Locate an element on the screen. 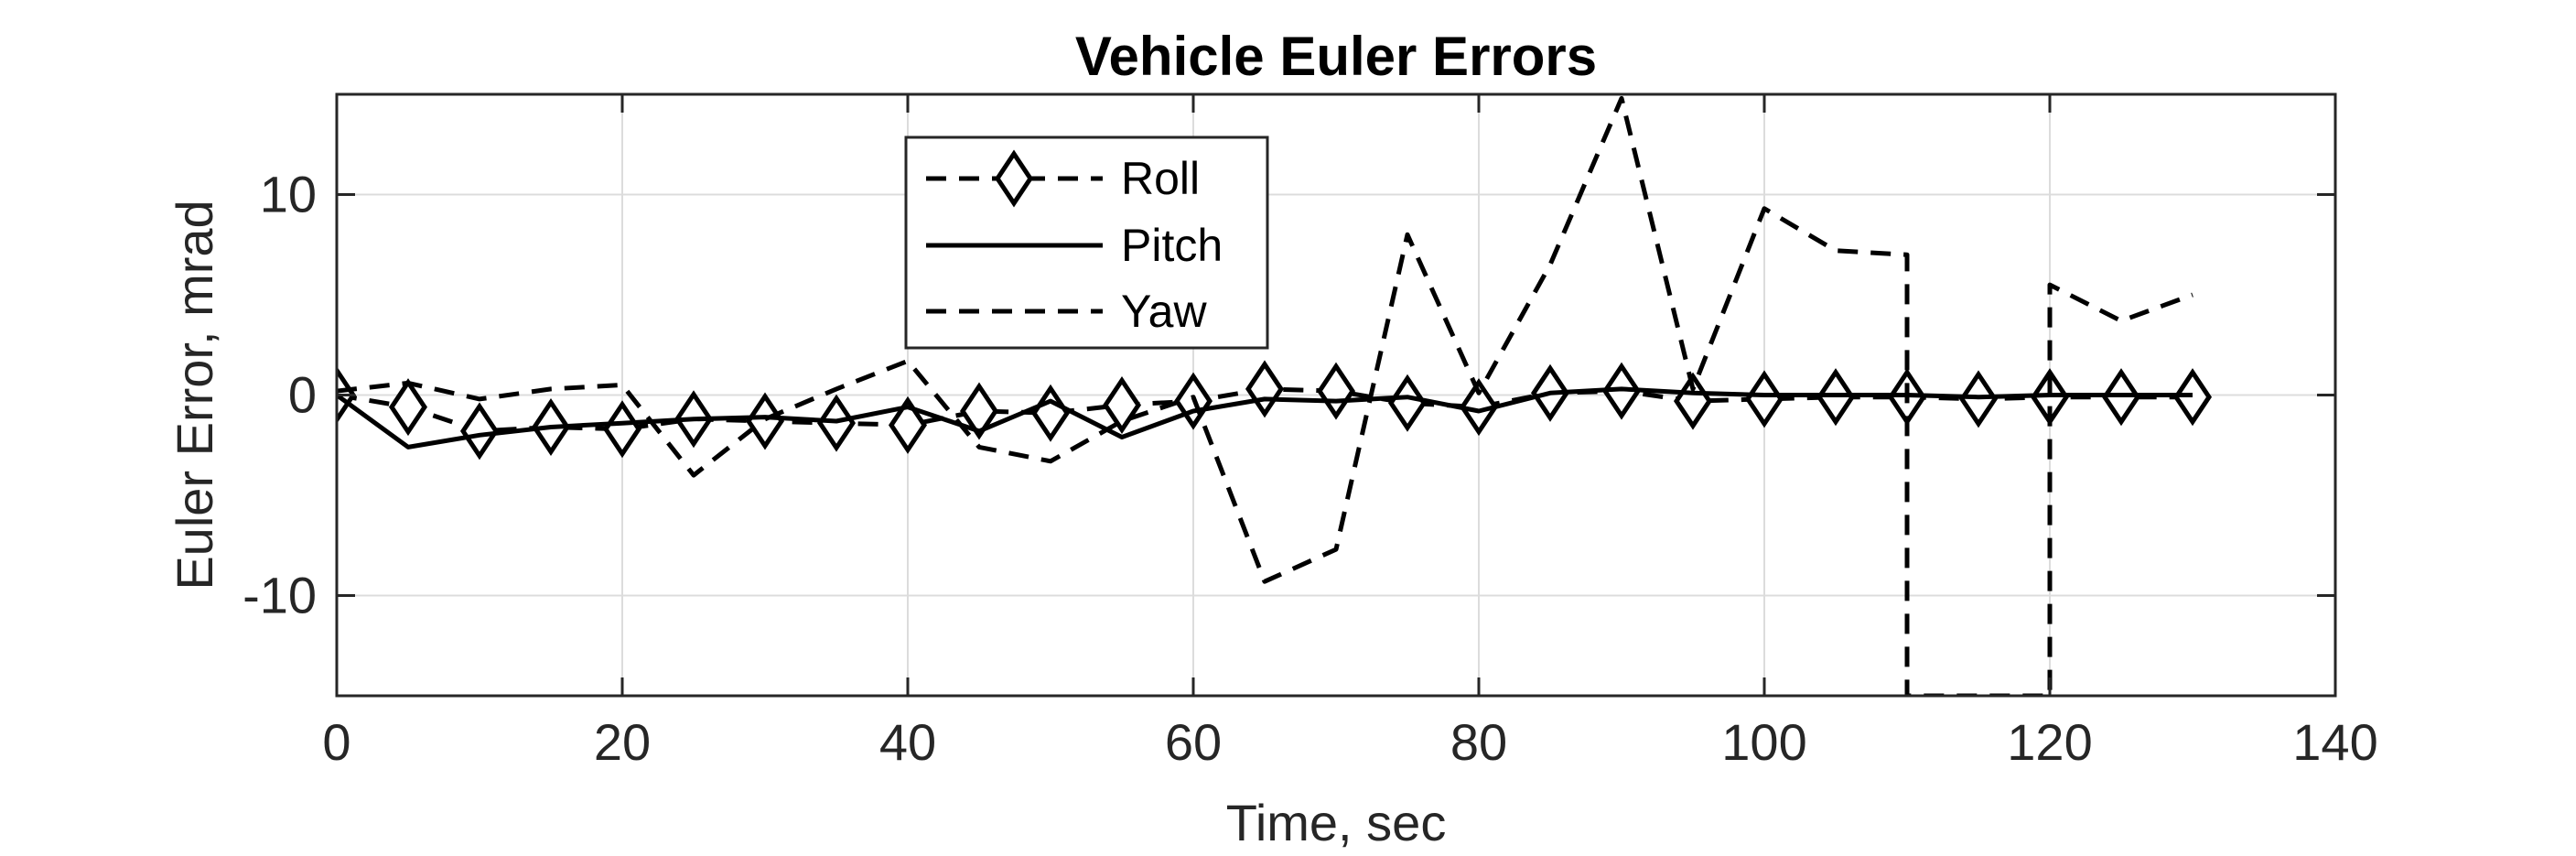  legend-entry-roll: Roll is located at coordinates (1063, 179).